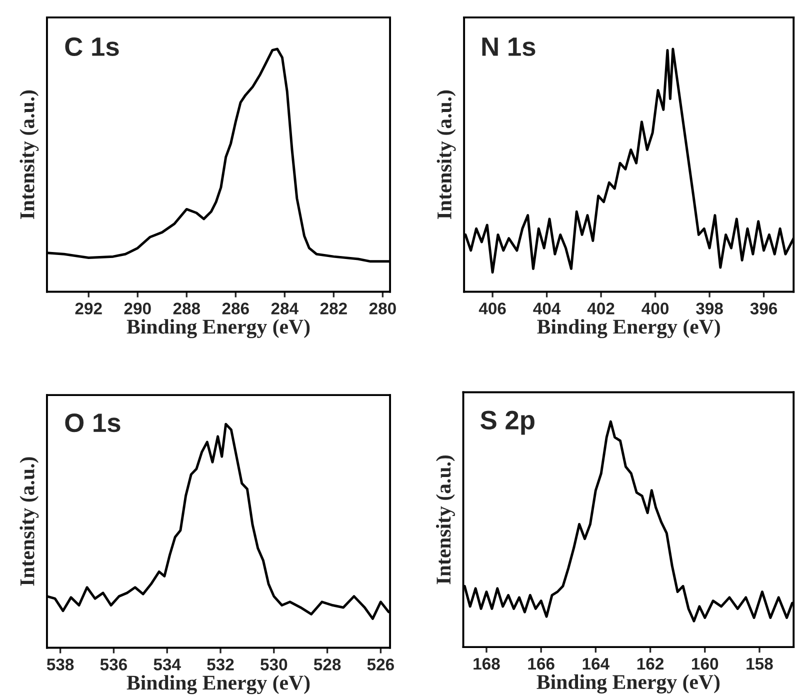  What do you see at coordinates (547, 308) in the screenshot?
I see `x-tick-label: 404` at bounding box center [547, 308].